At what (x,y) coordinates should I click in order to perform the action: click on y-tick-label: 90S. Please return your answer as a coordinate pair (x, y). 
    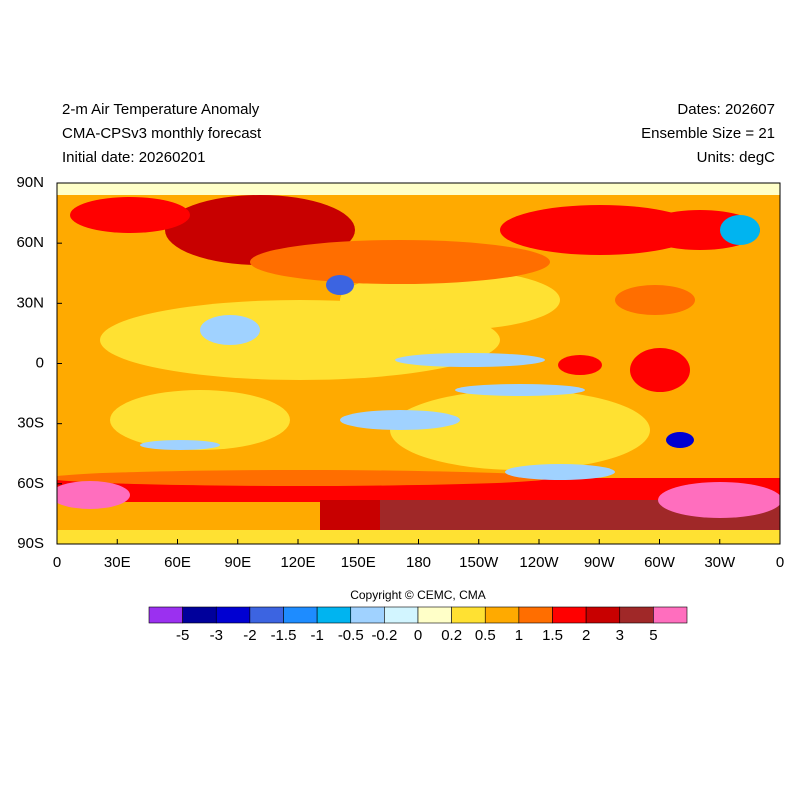
    Looking at the image, I should click on (30, 543).